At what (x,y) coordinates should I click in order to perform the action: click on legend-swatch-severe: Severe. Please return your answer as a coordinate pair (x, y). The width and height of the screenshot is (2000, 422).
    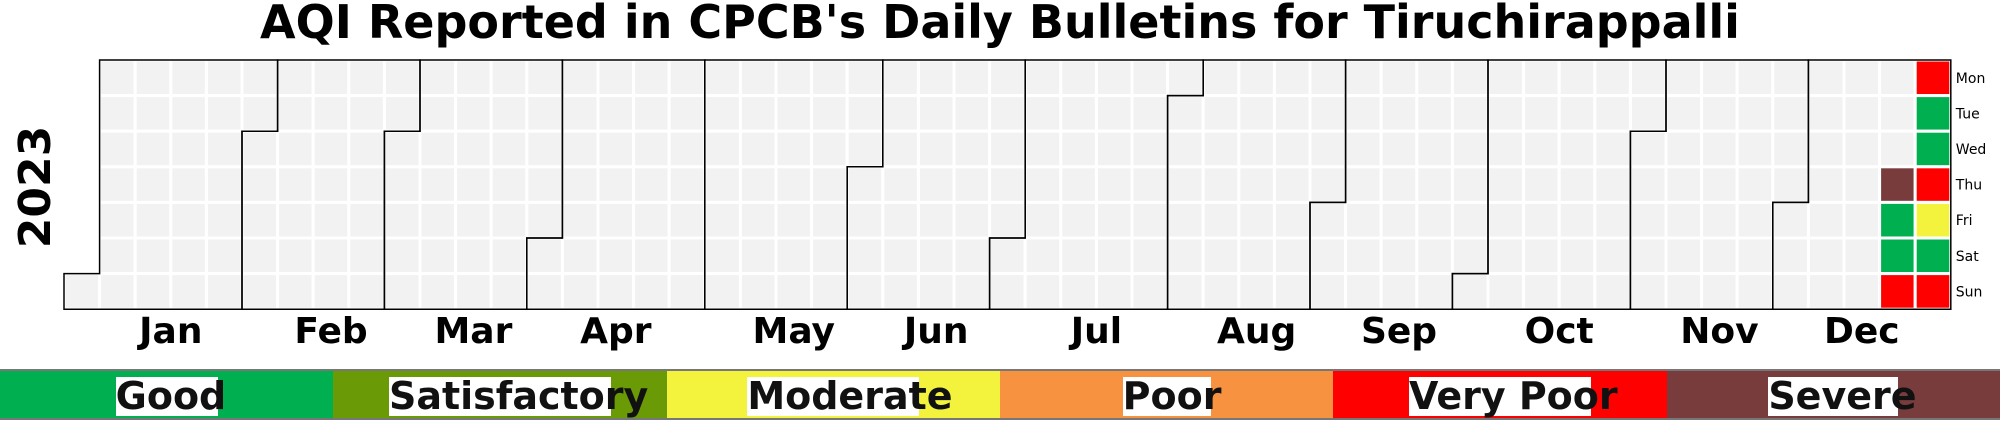
    Looking at the image, I should click on (1833, 394).